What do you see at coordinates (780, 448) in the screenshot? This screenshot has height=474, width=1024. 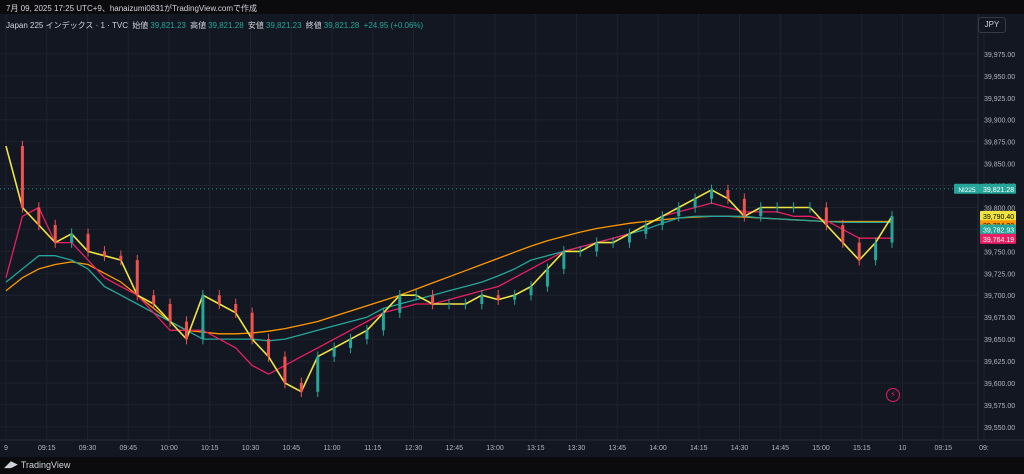 I see `x-tick-label: 14:45` at bounding box center [780, 448].